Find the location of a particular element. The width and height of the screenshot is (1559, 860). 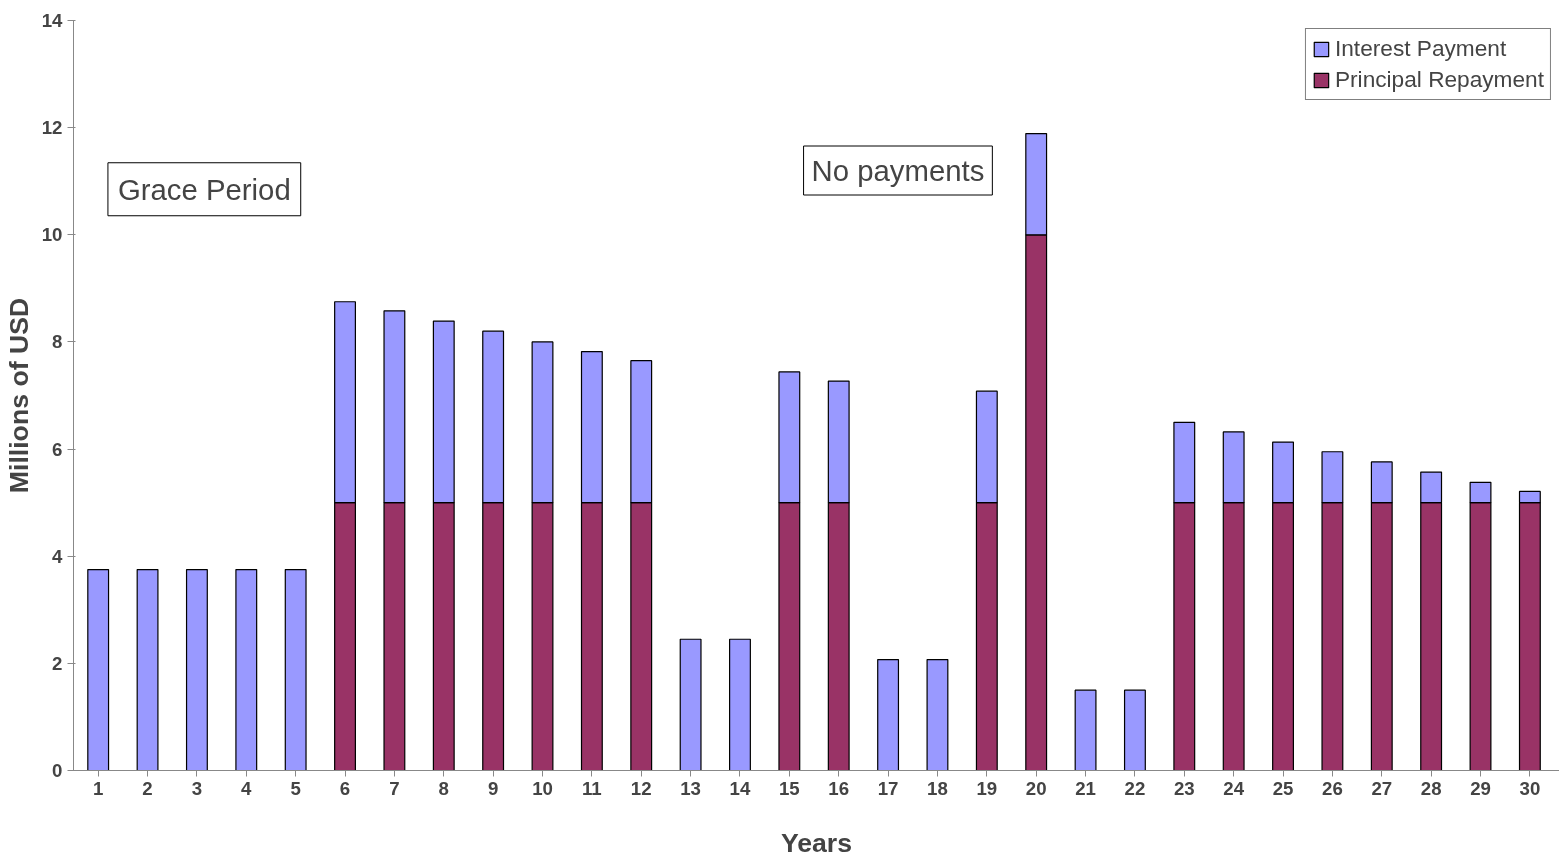

y-tick-label: 4 is located at coordinates (58, 556).